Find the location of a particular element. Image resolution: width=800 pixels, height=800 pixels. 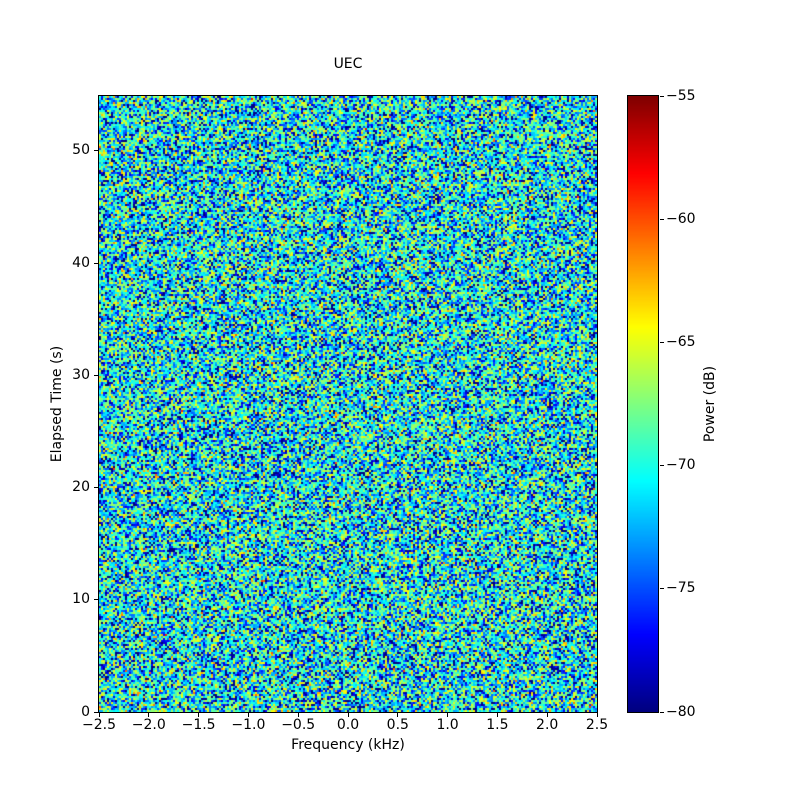

x-tick-label: −1.0 is located at coordinates (248, 725).